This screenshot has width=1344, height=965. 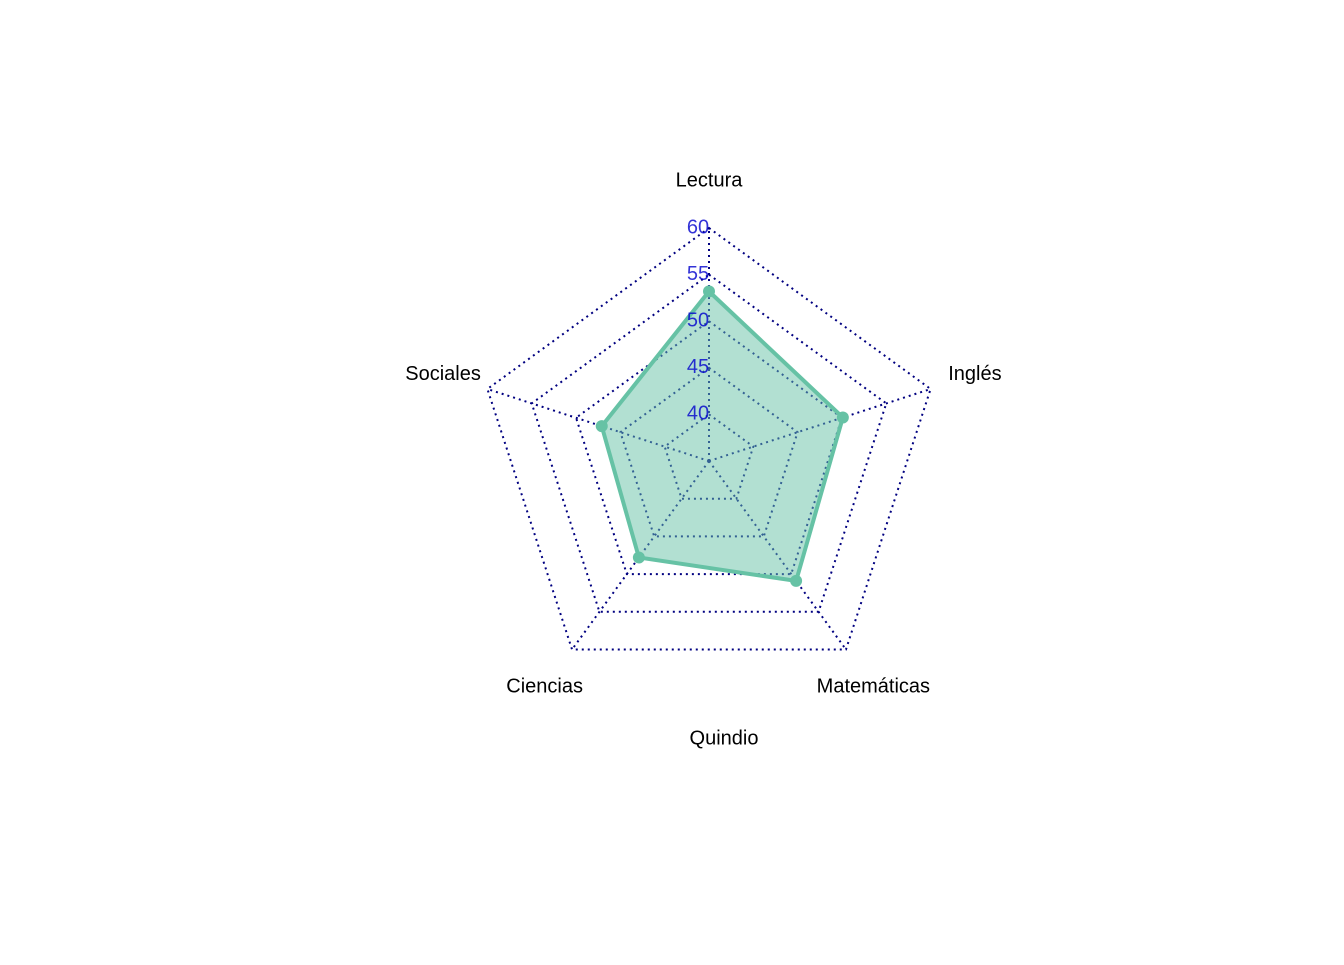 I want to click on r-tick-label: 40, so click(x=698, y=414).